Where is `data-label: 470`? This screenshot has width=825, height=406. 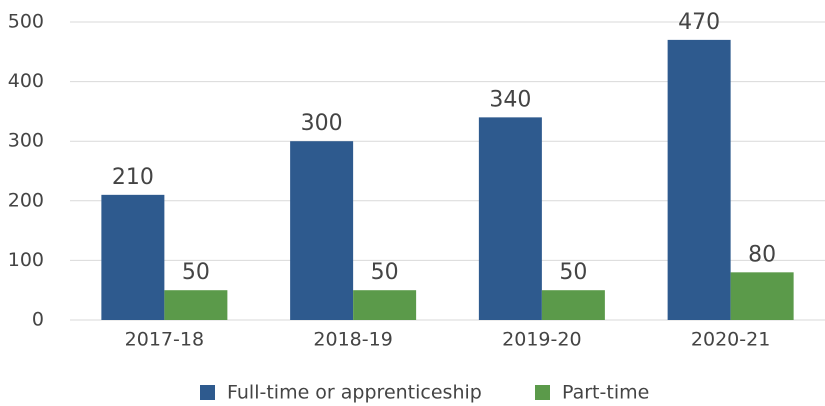
data-label: 470 is located at coordinates (699, 22).